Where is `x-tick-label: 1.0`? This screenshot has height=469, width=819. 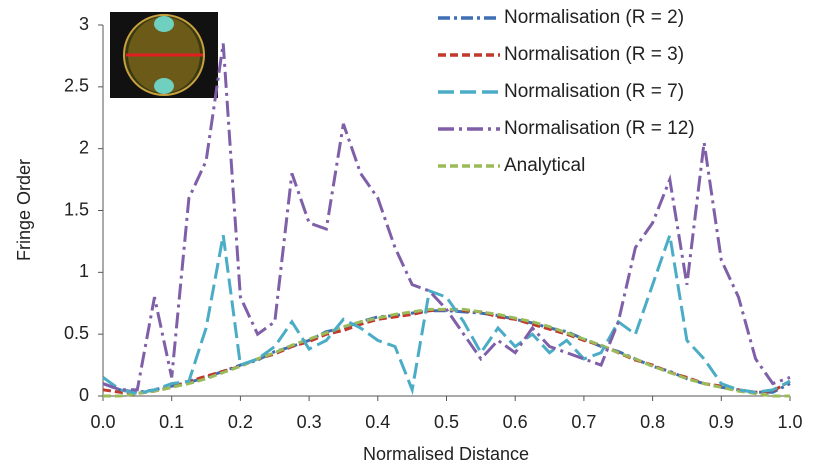 x-tick-label: 1.0 is located at coordinates (789, 422).